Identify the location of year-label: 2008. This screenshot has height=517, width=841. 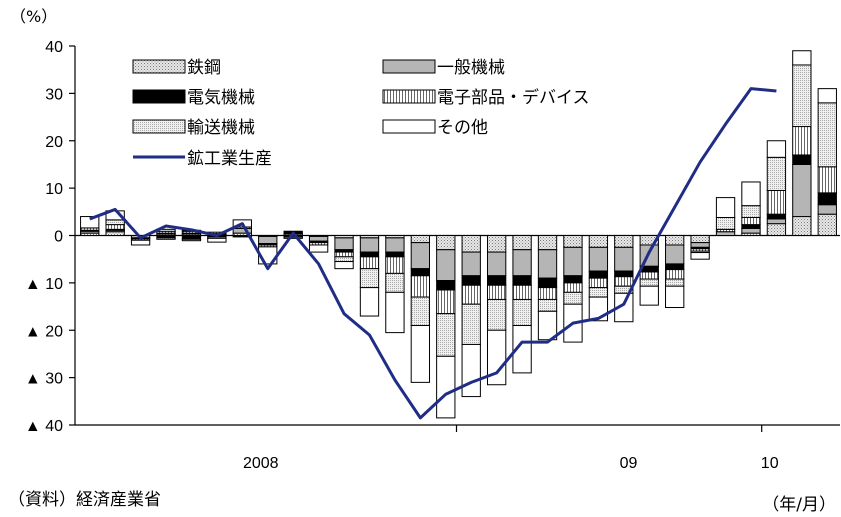
(261, 463).